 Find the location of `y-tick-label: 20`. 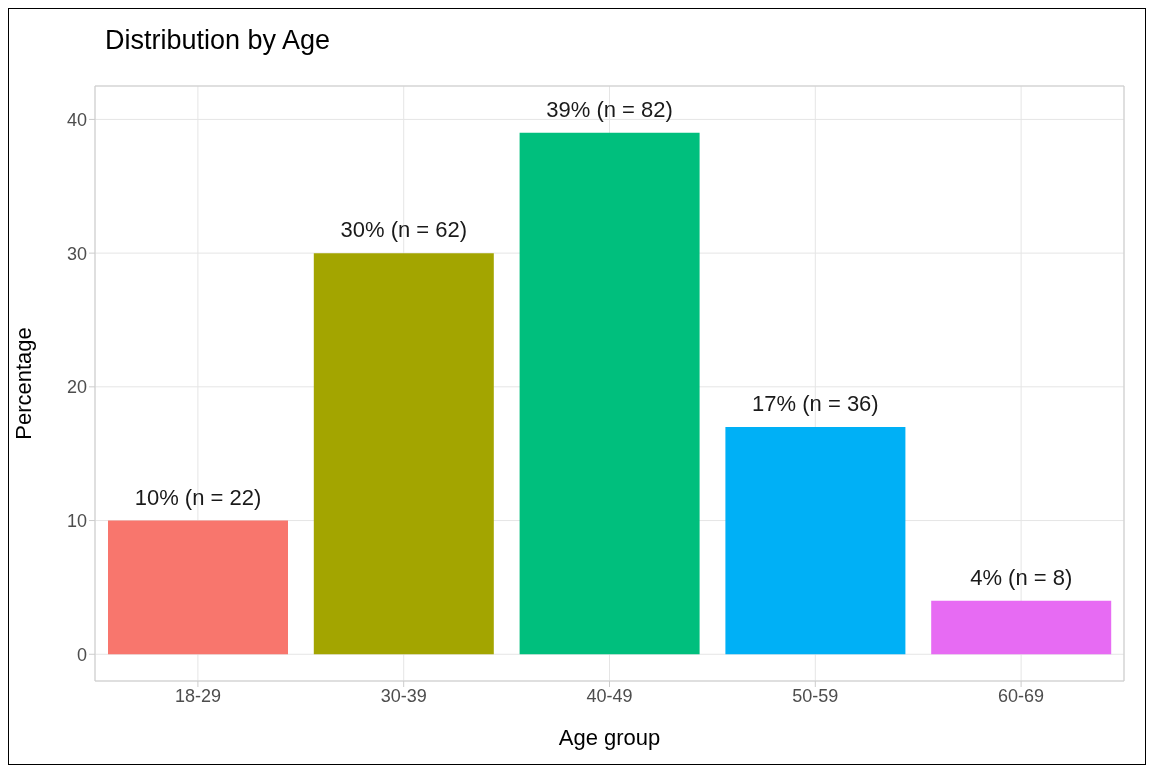

y-tick-label: 20 is located at coordinates (76, 387).